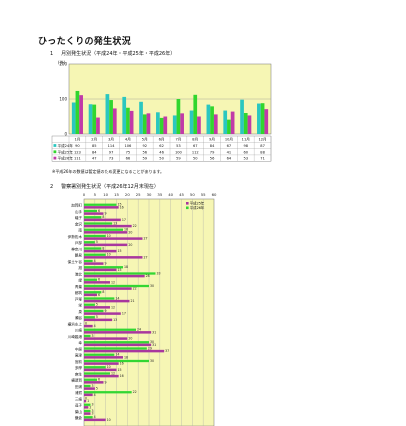 This screenshot has width=406, height=426. Describe the element at coordinates (79, 286) in the screenshot. I see `chart2-category-label: 青葉` at that location.